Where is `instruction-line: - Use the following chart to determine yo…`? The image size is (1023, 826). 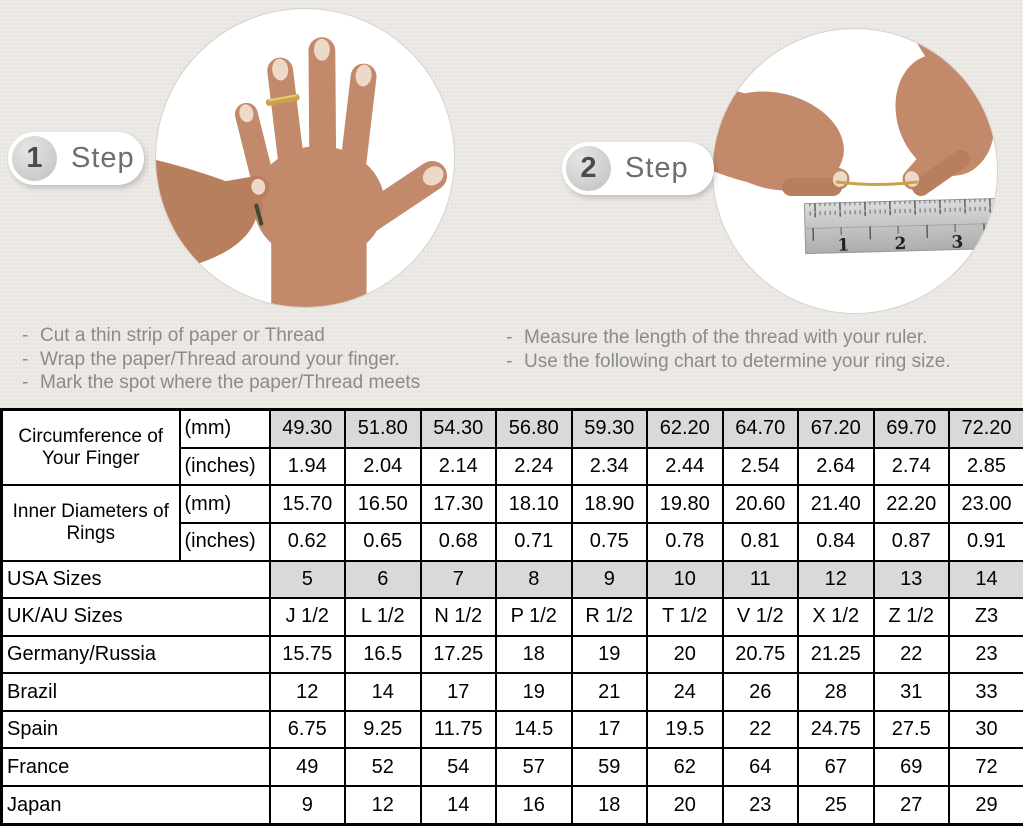 instruction-line: - Use the following chart to determine yo… is located at coordinates (763, 362).